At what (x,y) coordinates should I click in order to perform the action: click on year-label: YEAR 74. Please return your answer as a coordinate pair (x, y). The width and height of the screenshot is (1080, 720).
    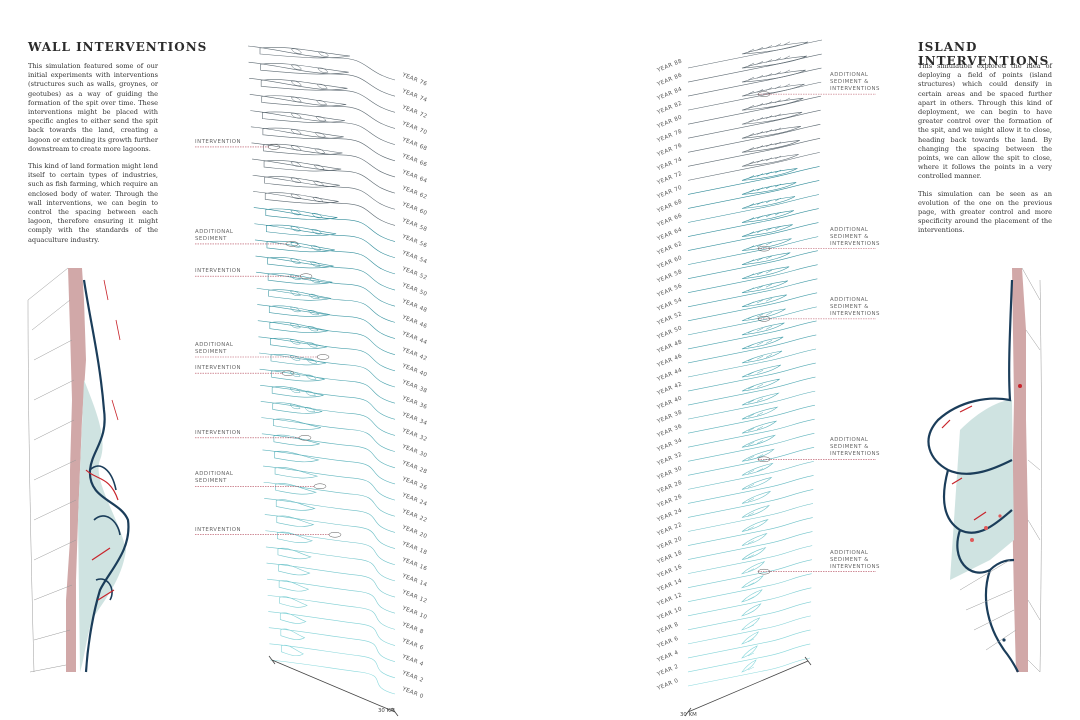
    Looking at the image, I should click on (414, 96).